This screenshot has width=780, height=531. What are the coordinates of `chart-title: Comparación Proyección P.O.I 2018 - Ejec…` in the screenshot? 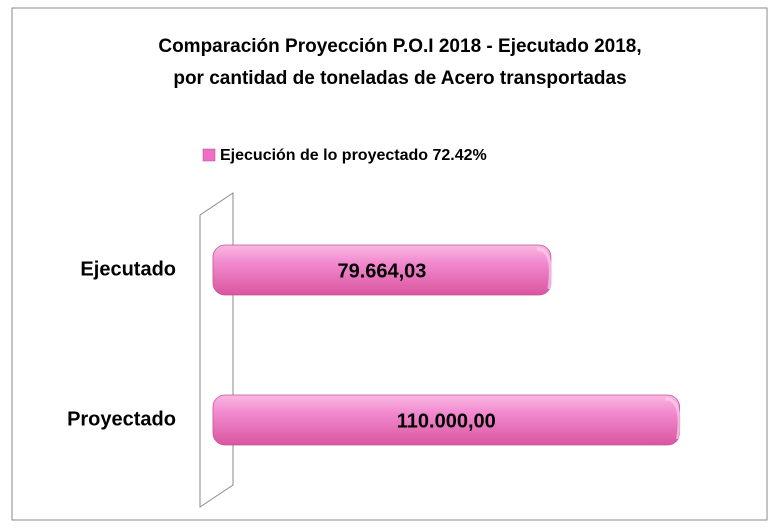 It's located at (399, 46).